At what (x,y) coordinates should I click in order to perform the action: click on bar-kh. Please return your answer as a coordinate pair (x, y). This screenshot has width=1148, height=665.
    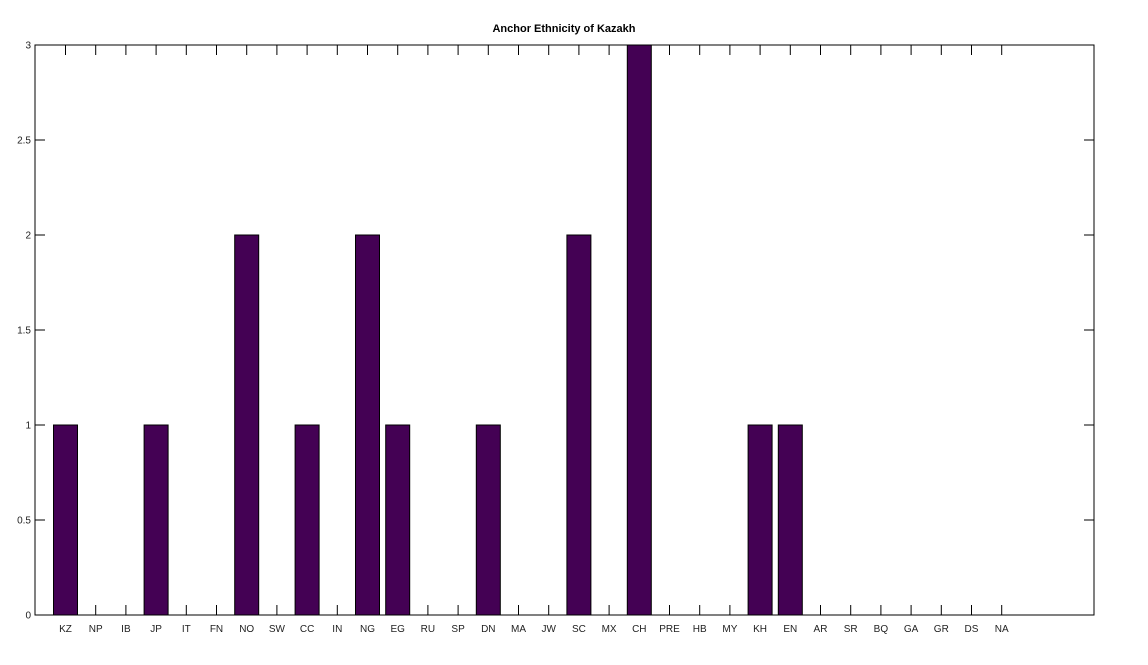
    Looking at the image, I should click on (760, 520).